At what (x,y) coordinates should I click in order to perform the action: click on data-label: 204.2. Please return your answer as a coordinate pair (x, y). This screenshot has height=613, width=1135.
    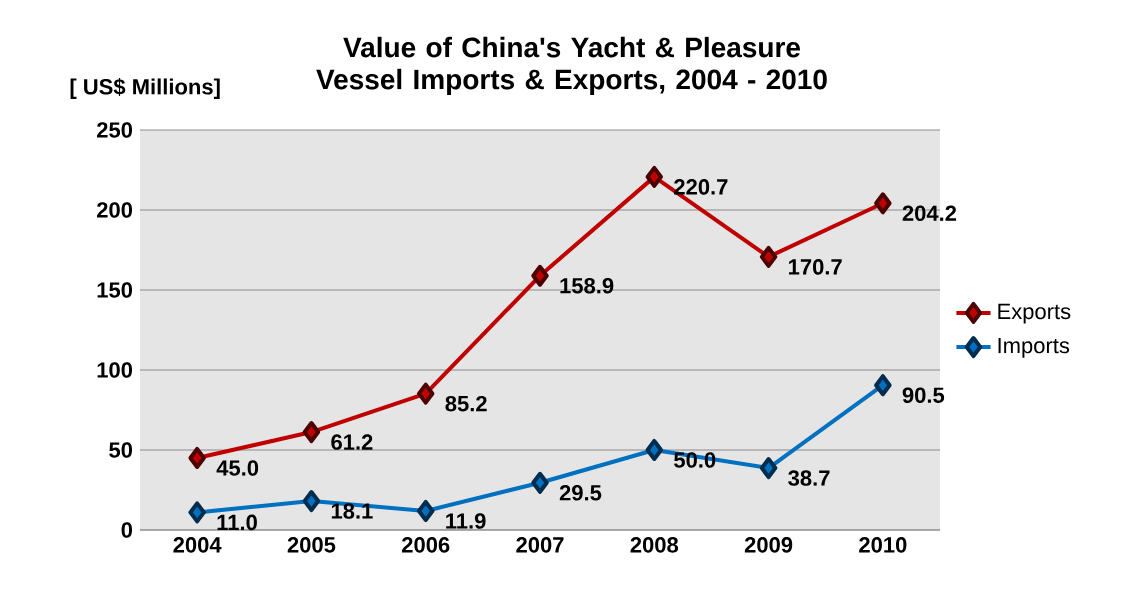
    Looking at the image, I should click on (929, 213).